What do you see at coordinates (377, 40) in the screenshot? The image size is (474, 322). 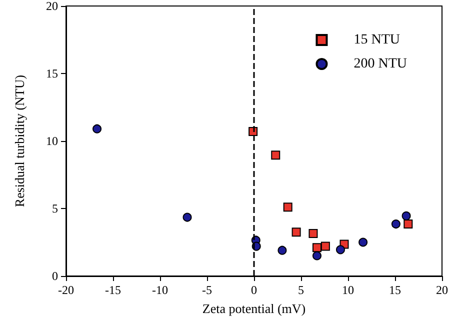 I see `legend-label: 15 NTU` at bounding box center [377, 40].